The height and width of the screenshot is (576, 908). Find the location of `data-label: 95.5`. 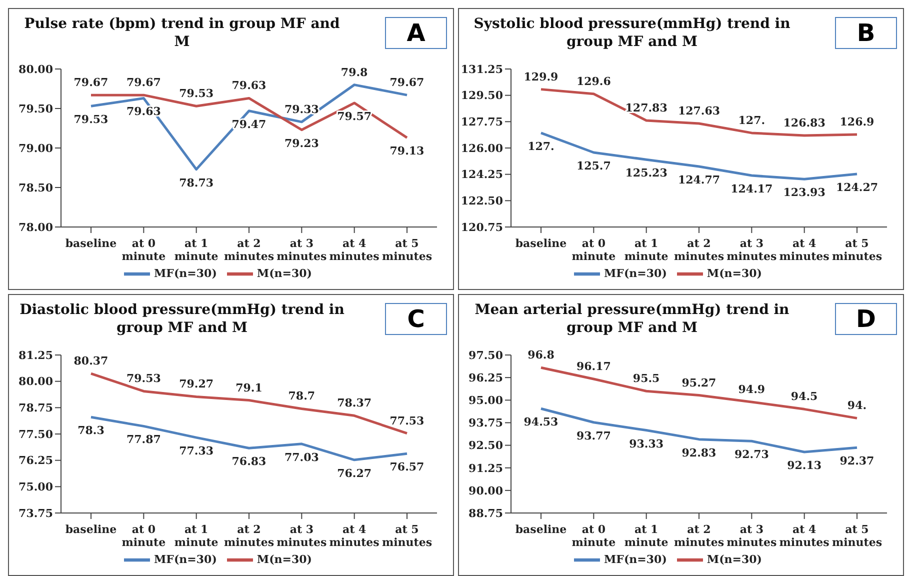

data-label: 95.5 is located at coordinates (646, 379).